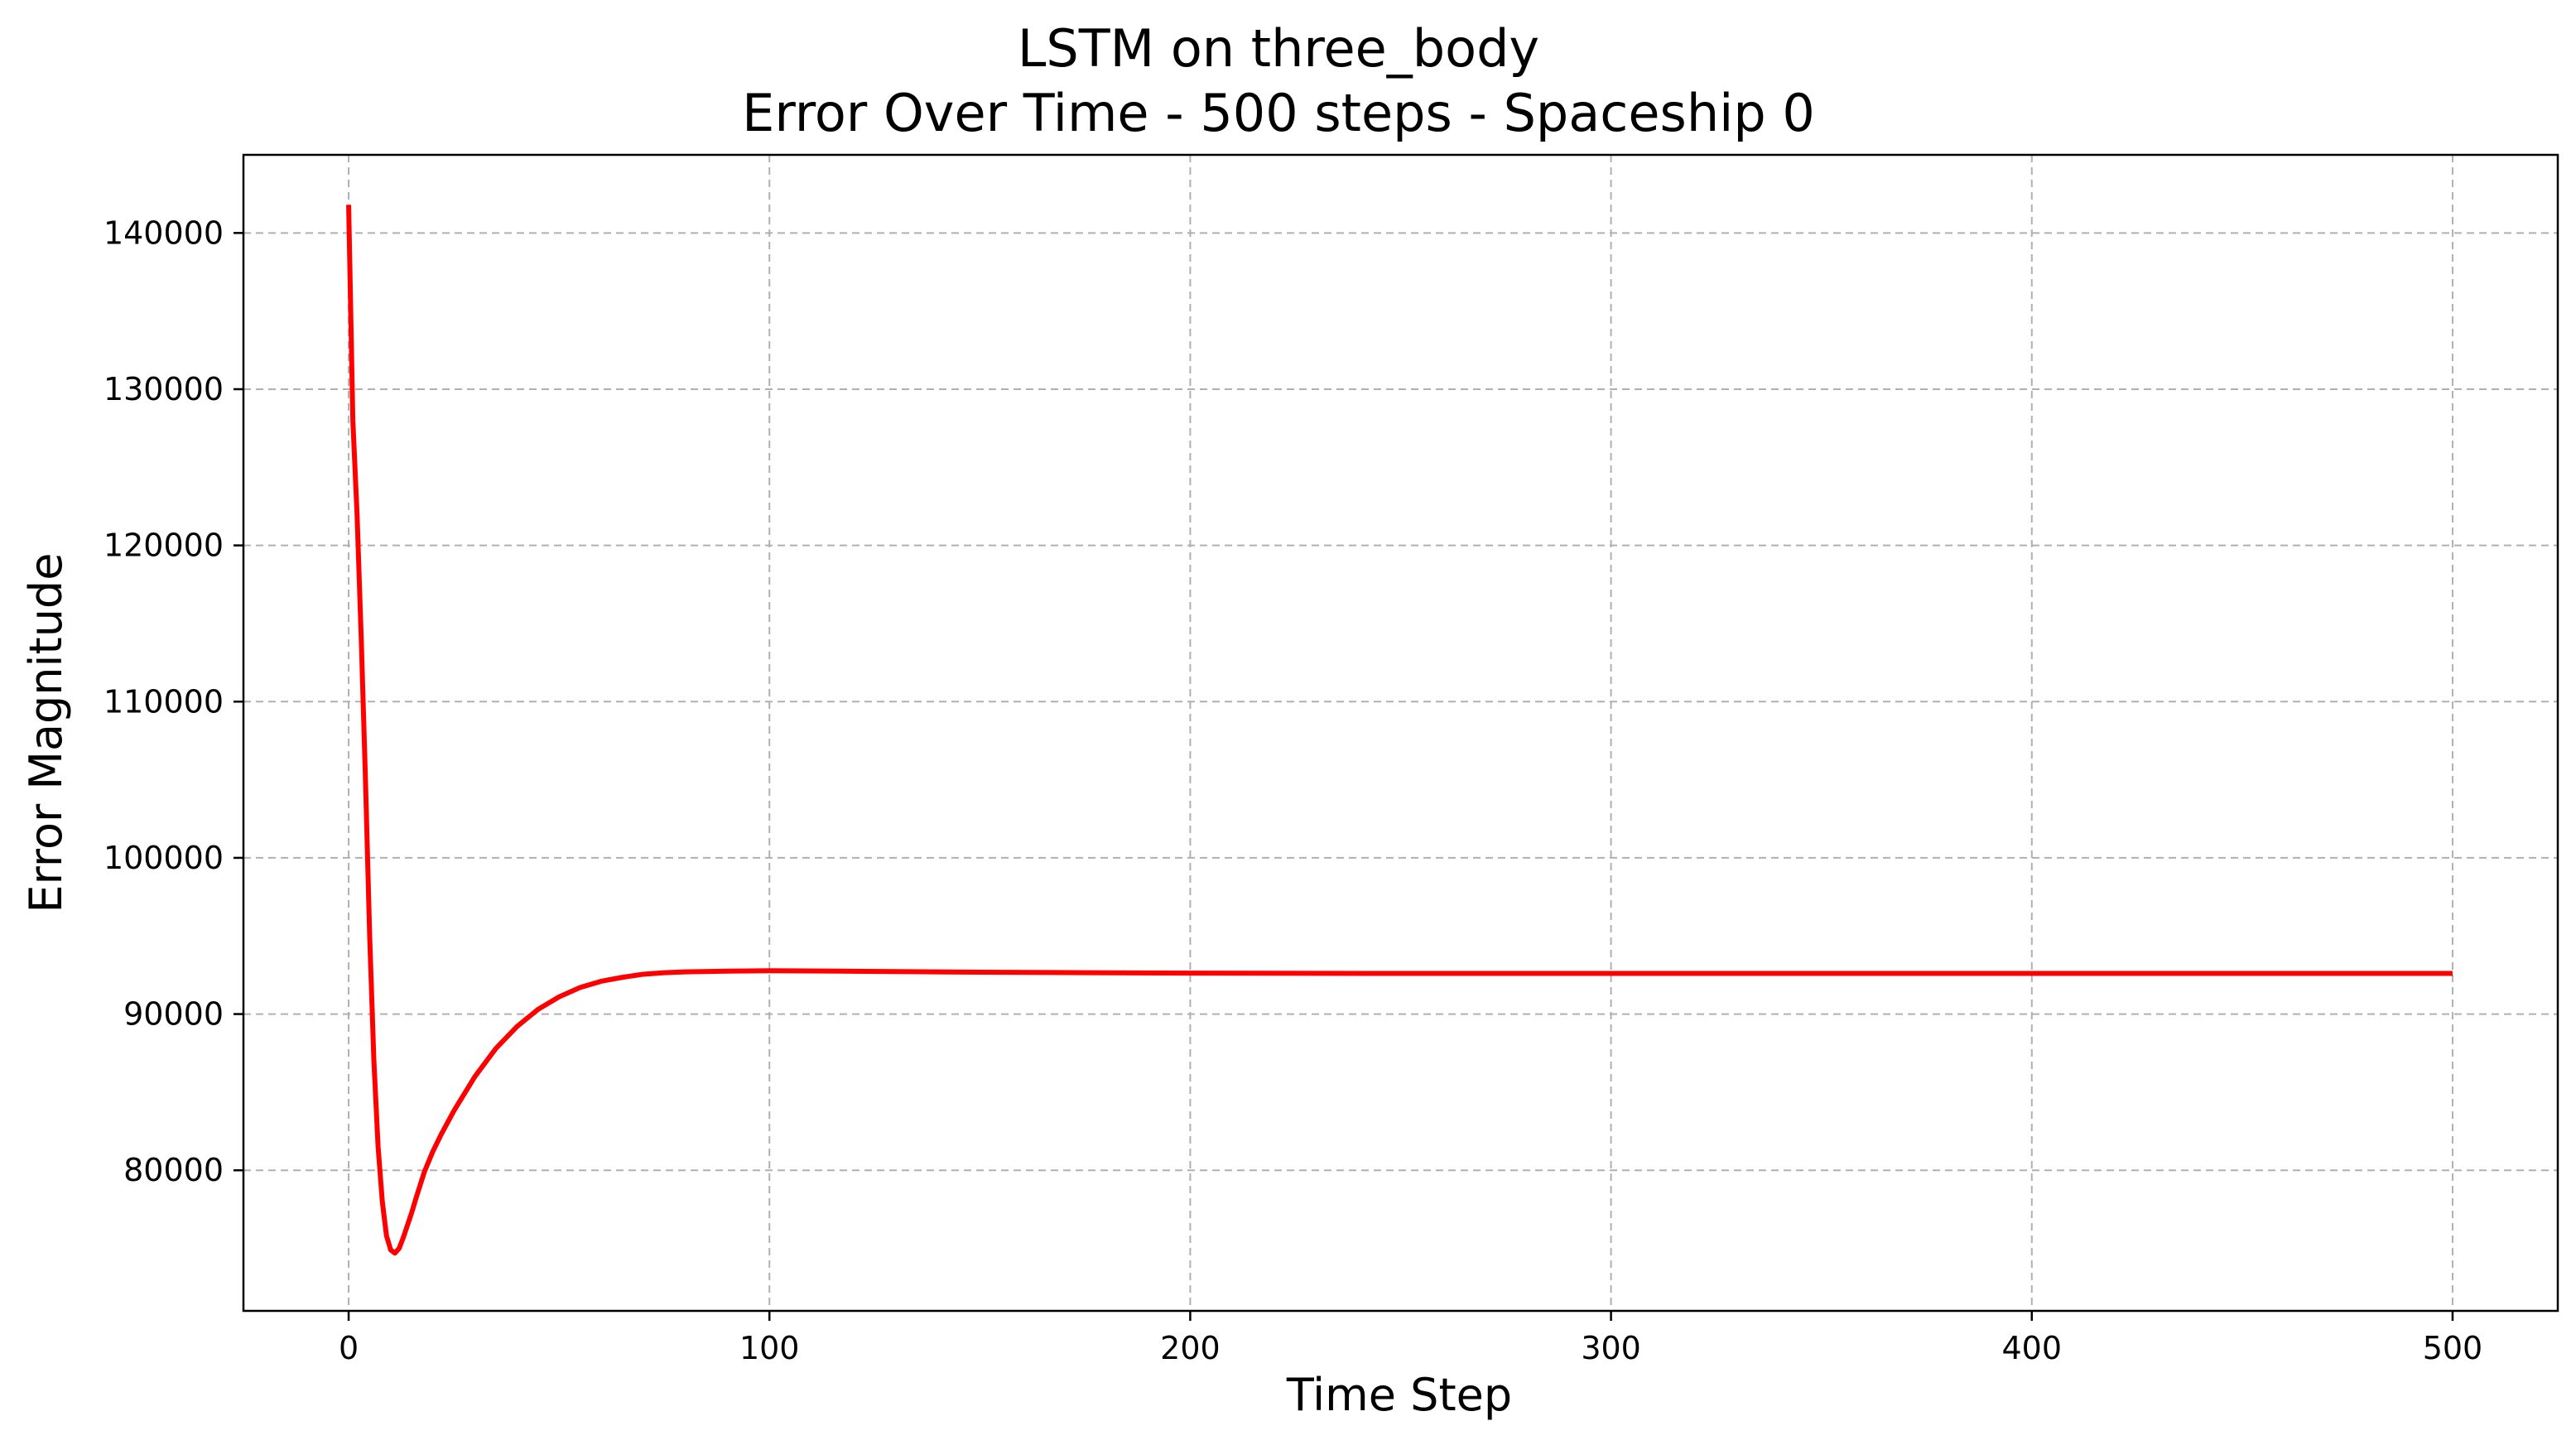 The width and height of the screenshot is (2576, 1450). I want to click on x-axis-label: Time Step, so click(1399, 1395).